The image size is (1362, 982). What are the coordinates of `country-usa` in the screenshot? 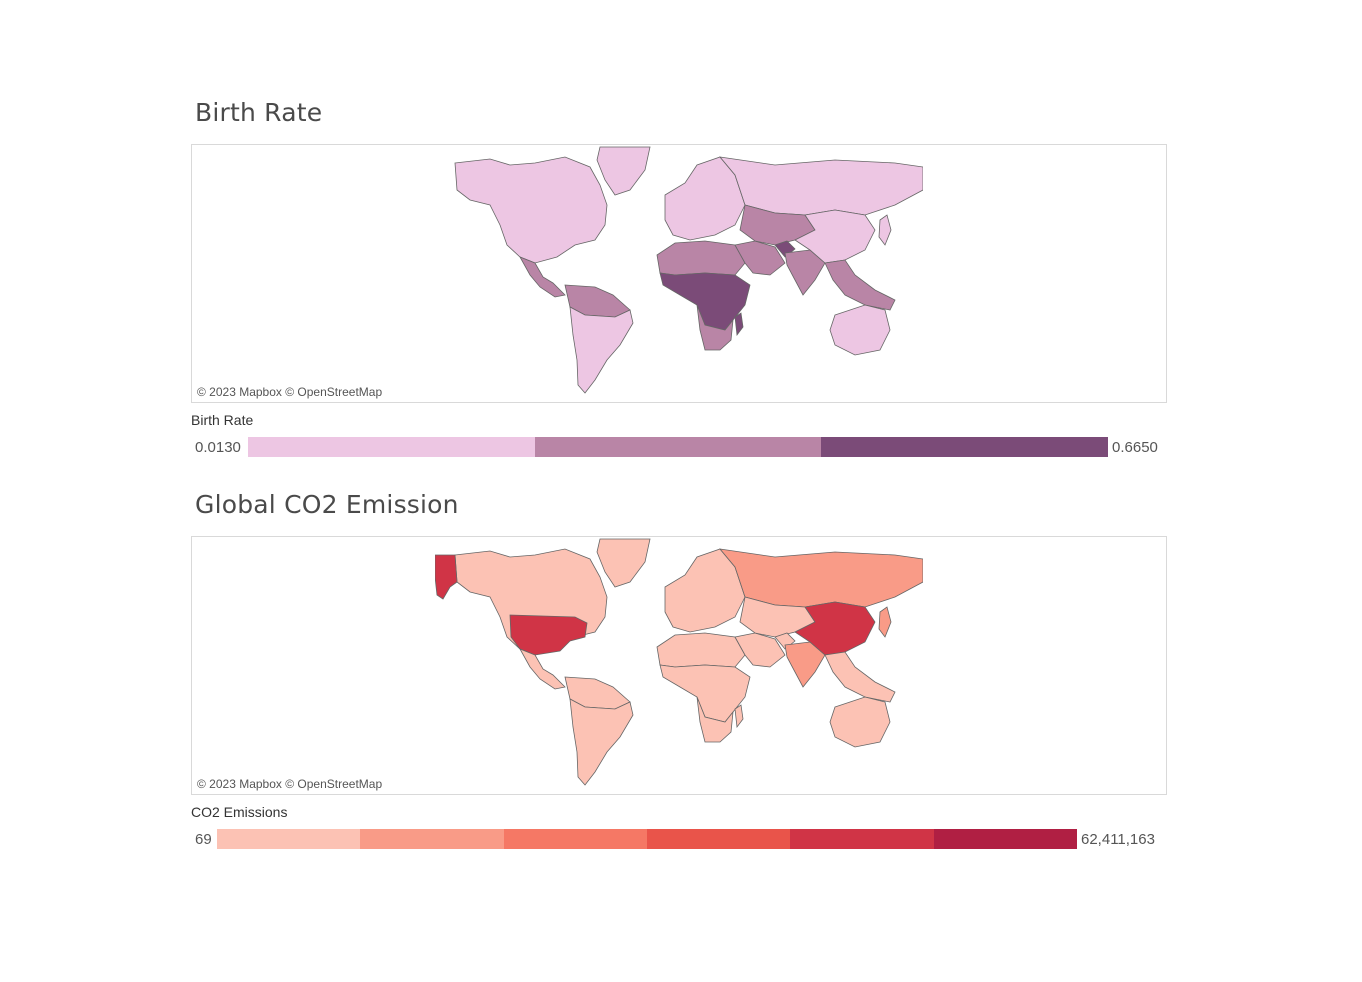 It's located at (548, 635).